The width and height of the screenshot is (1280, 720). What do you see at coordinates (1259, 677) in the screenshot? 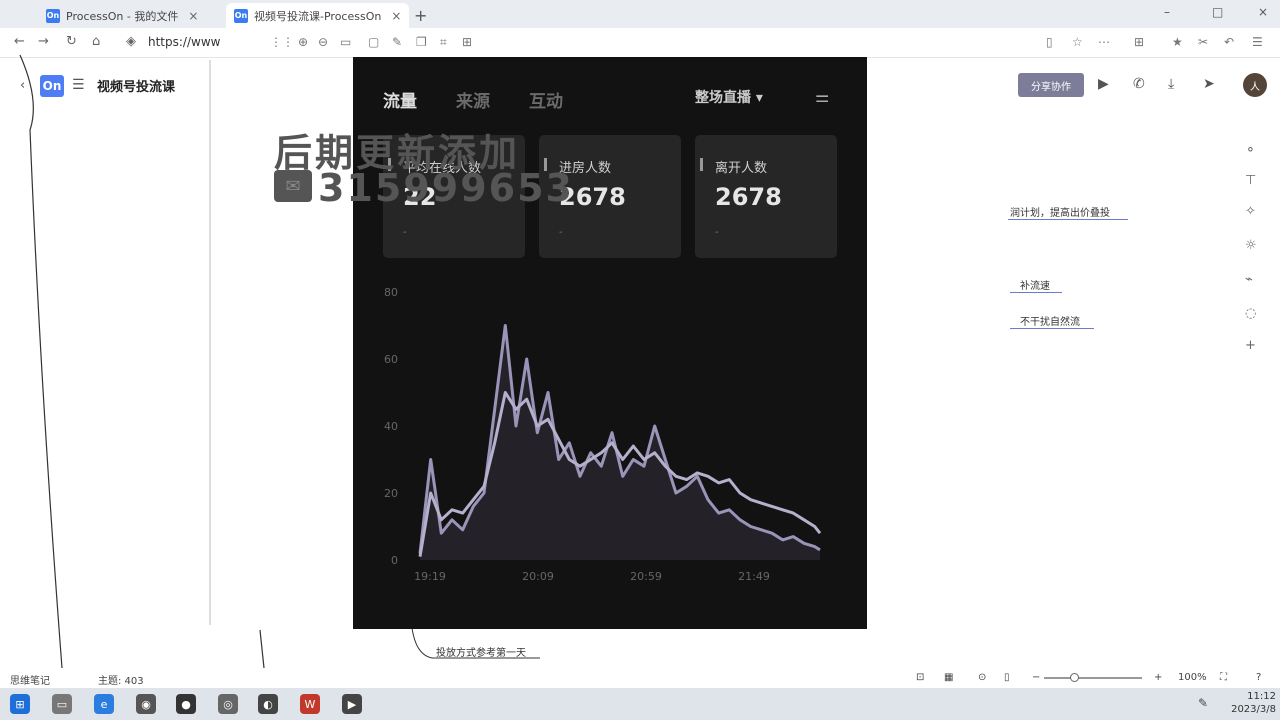
I see `help-icon: ?` at bounding box center [1259, 677].